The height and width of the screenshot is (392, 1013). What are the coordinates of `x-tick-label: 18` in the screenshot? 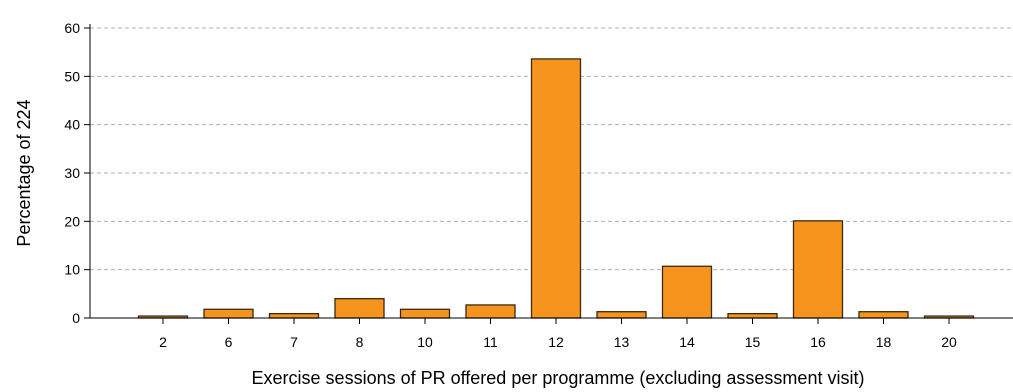 It's located at (884, 342).